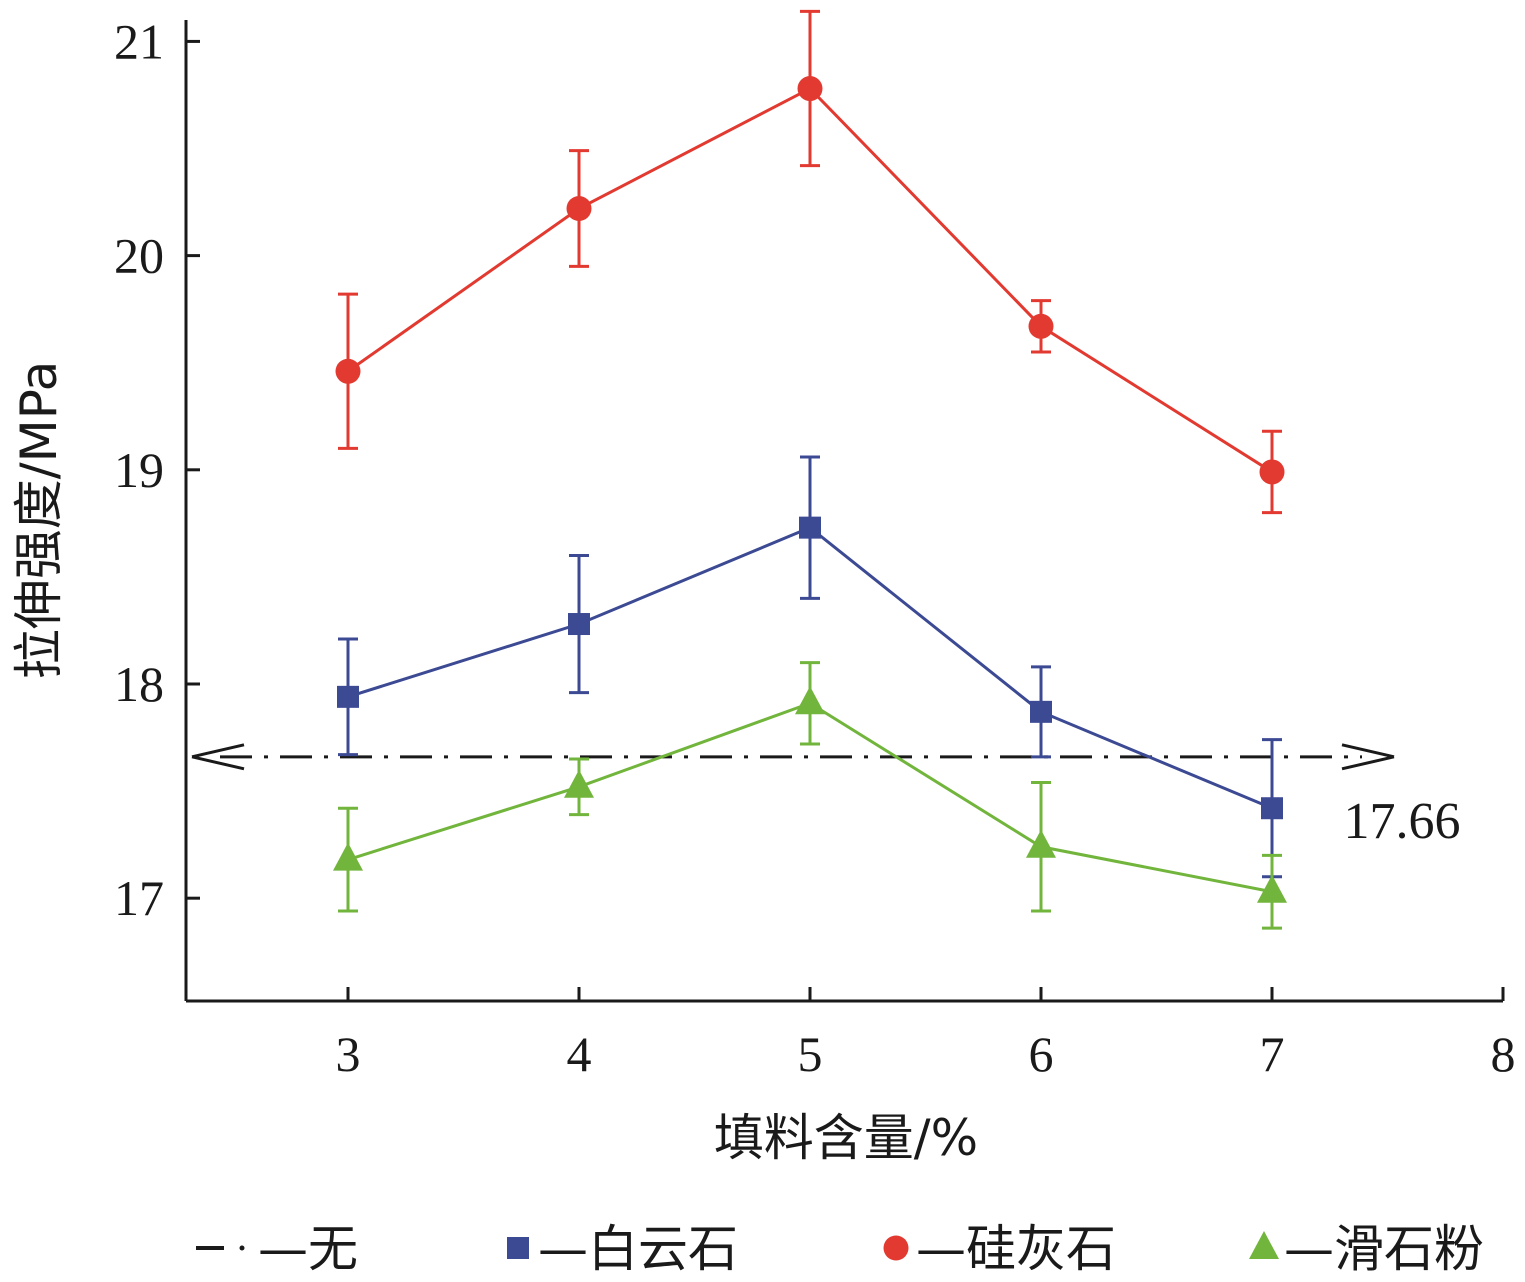 This screenshot has width=1525, height=1282. What do you see at coordinates (139, 41) in the screenshot?
I see `y-tick-label: 21` at bounding box center [139, 41].